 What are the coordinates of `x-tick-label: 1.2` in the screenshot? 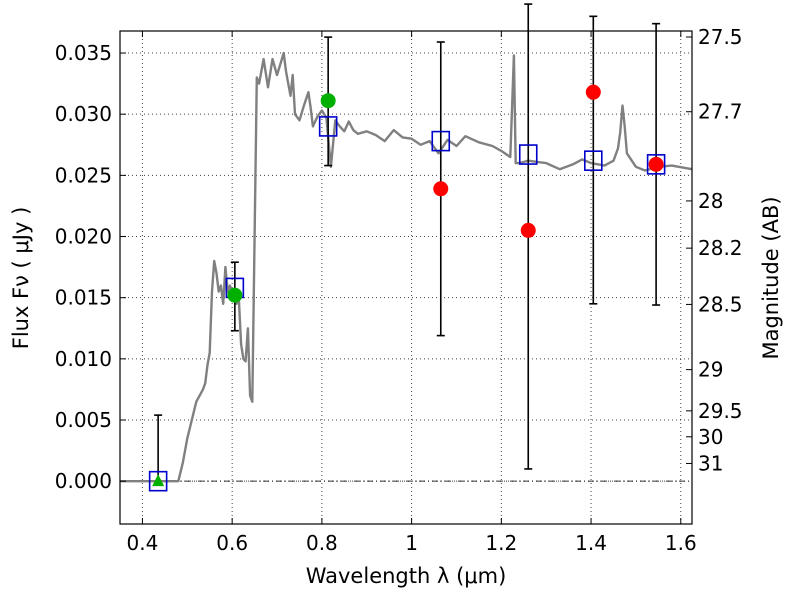 It's located at (501, 543).